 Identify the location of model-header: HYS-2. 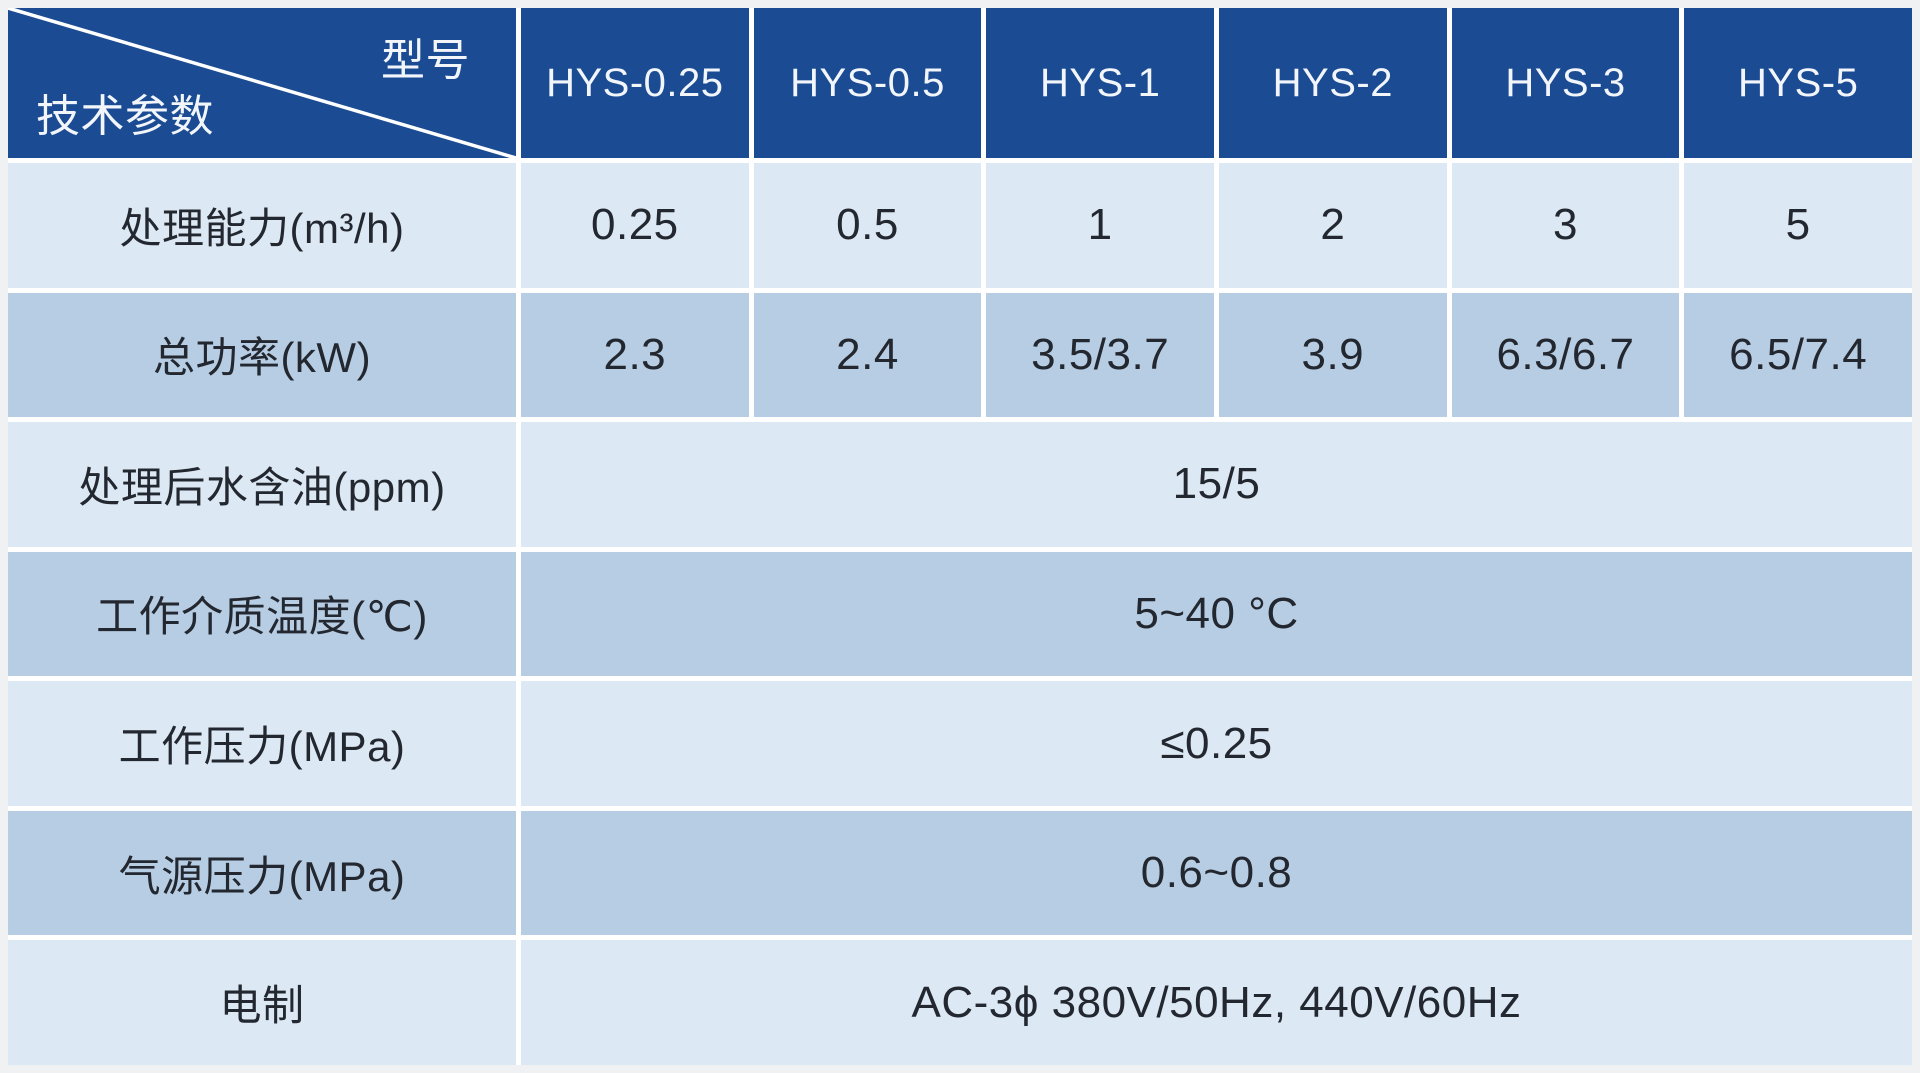
(1333, 83).